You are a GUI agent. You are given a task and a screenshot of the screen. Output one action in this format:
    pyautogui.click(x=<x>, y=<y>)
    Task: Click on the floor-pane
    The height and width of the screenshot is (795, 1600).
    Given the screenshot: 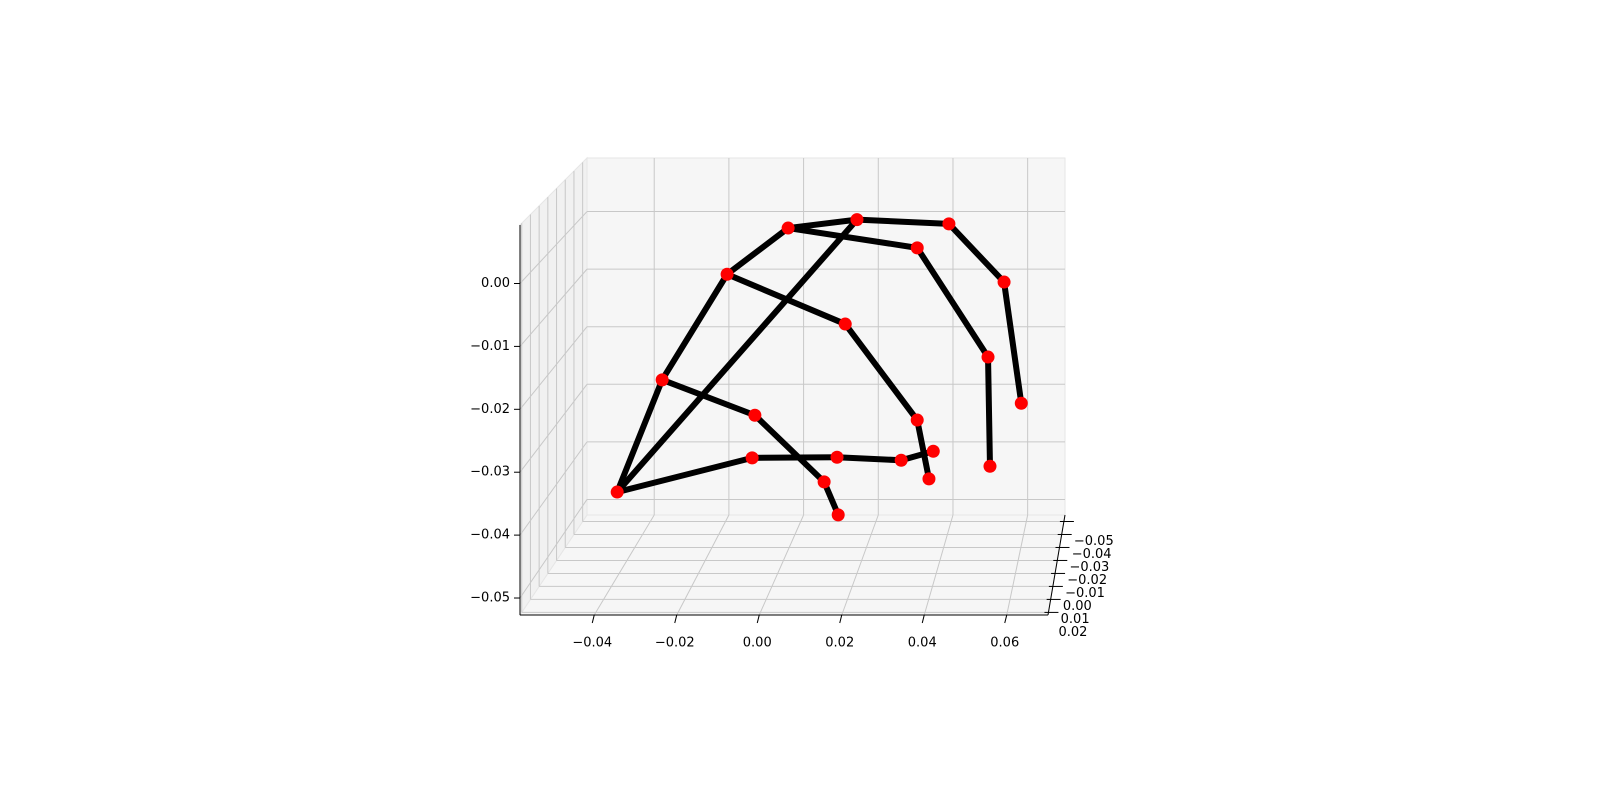 What is the action you would take?
    pyautogui.click(x=792, y=565)
    